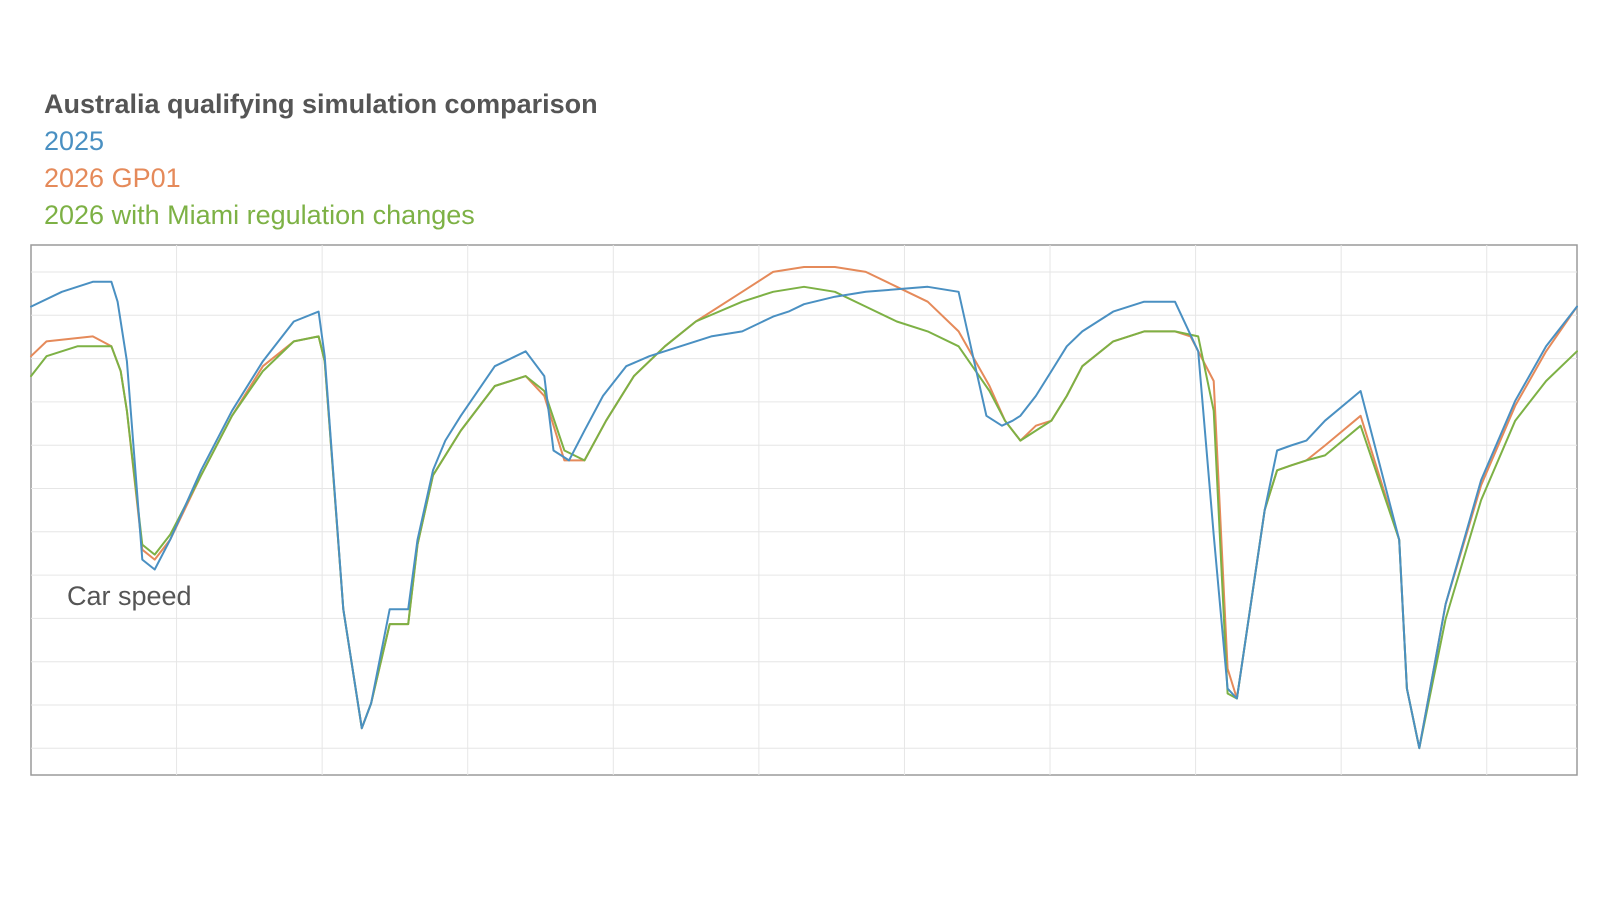 This screenshot has width=1600, height=900. What do you see at coordinates (74, 141) in the screenshot?
I see `legend-entry-2025: 2025` at bounding box center [74, 141].